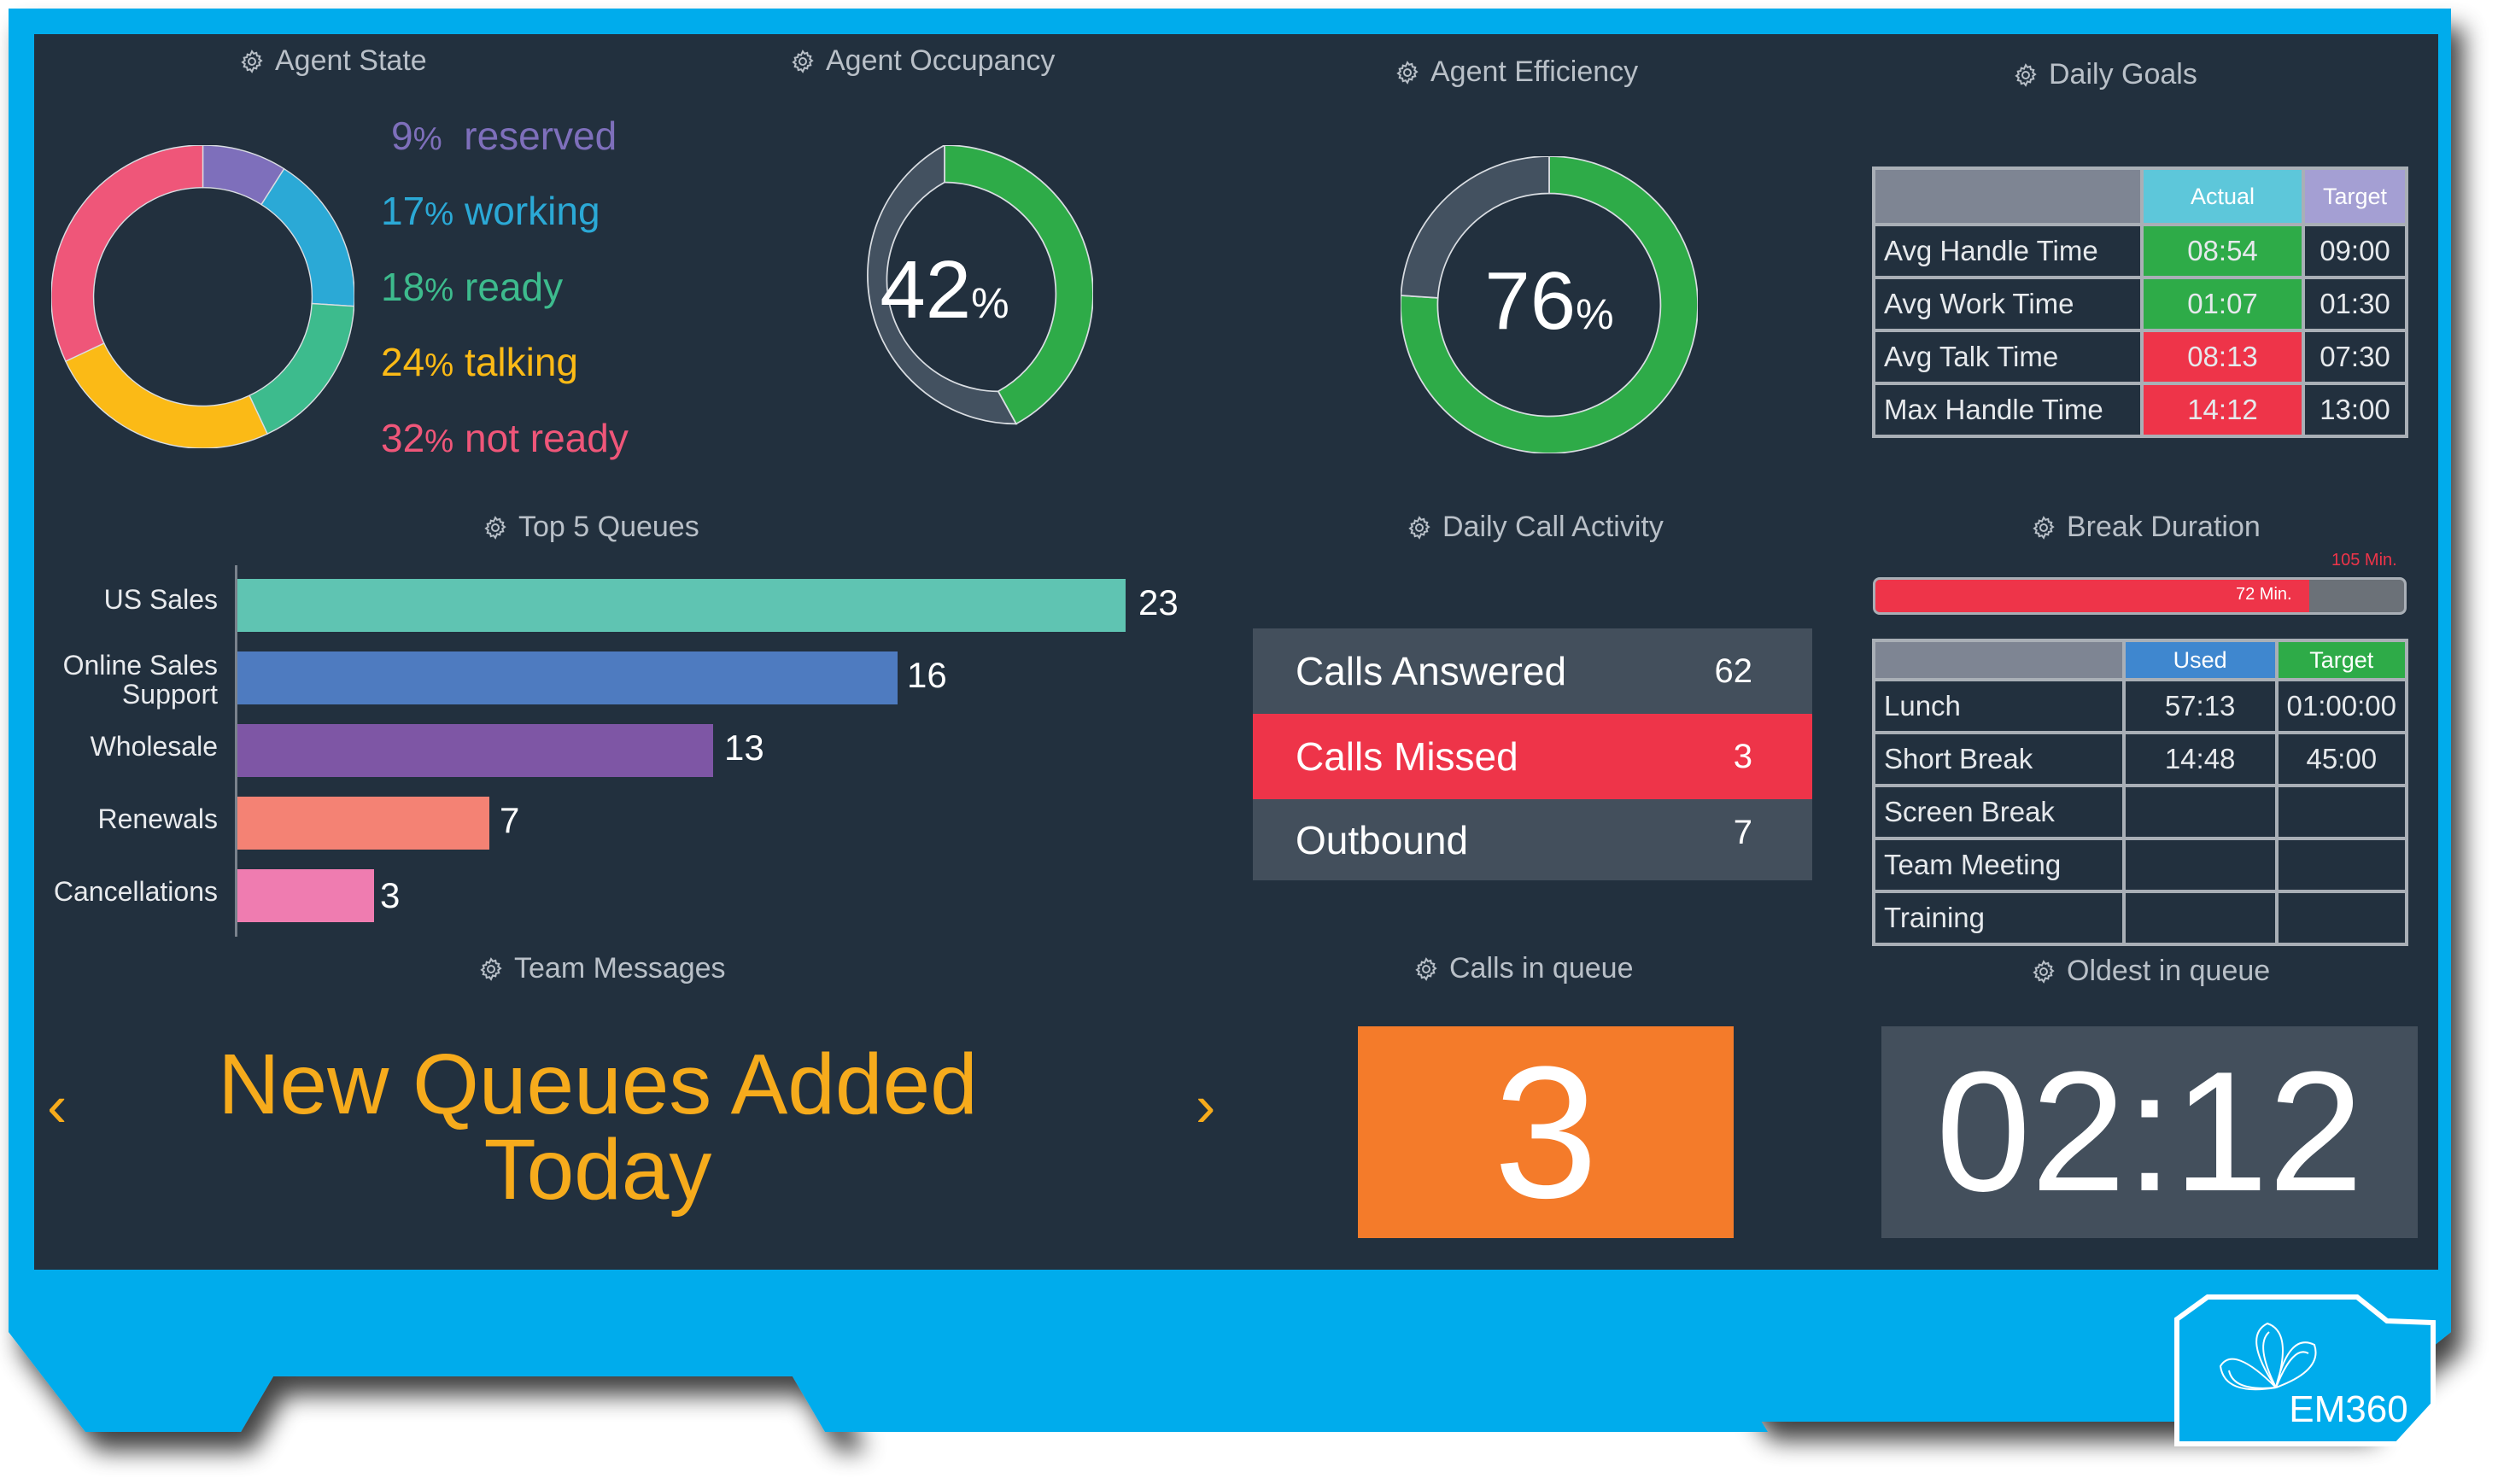  What do you see at coordinates (135, 892) in the screenshot?
I see `bar-label: Cancellations` at bounding box center [135, 892].